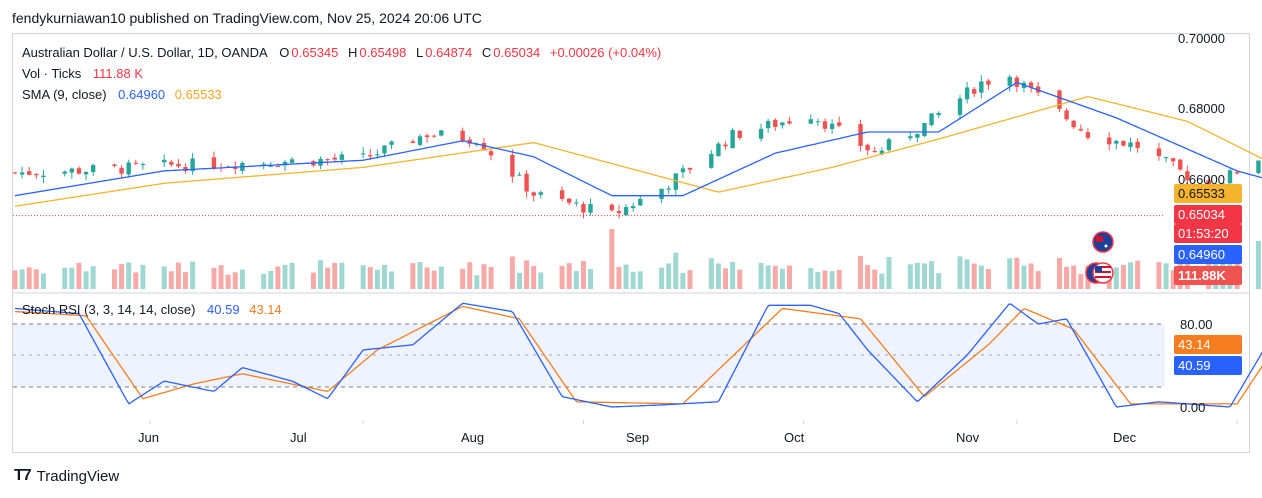 The height and width of the screenshot is (498, 1262). I want to click on sma-slow-value: 0.65533, so click(198, 94).